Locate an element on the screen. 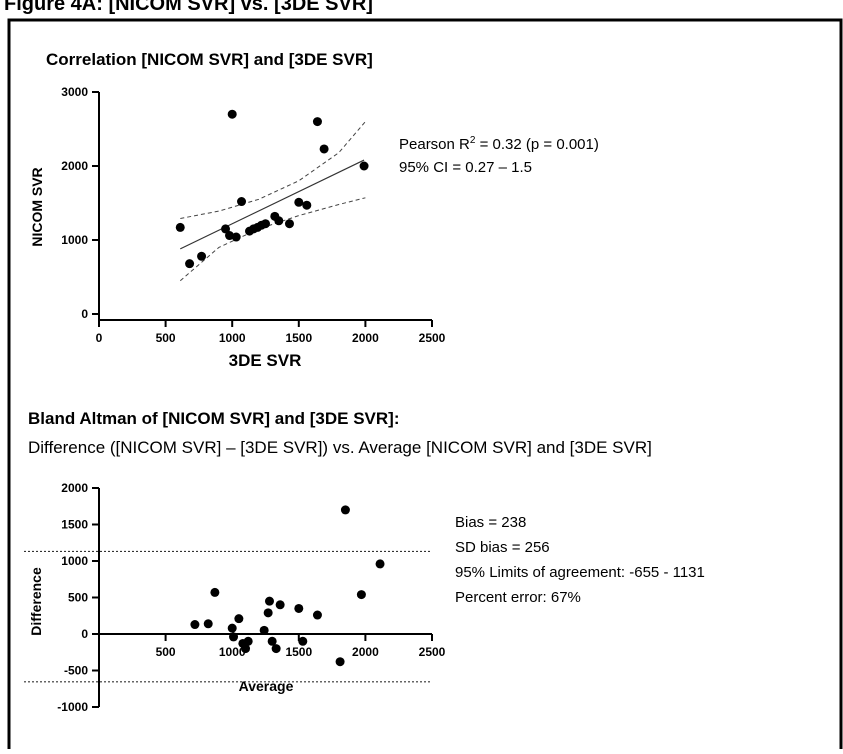 This screenshot has height=754, width=843. confidence-interval-text: 95% CI = 0.27 – 1.5 is located at coordinates (465, 167).